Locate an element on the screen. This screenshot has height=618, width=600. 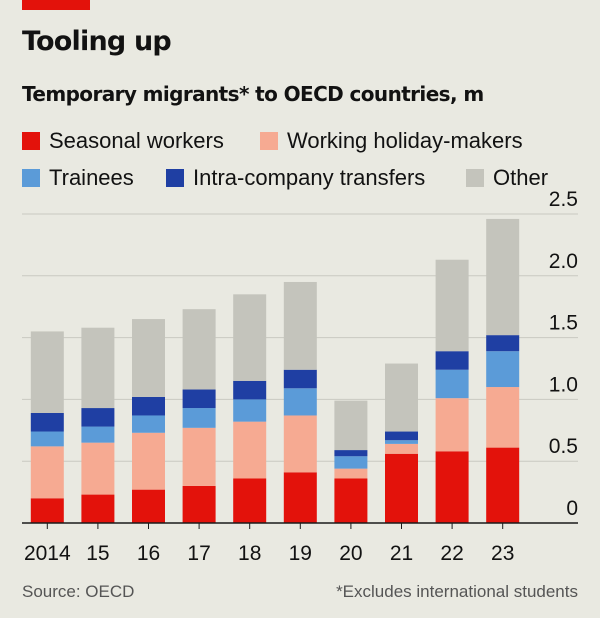
legend-swatch-trainees is located at coordinates (31, 178).